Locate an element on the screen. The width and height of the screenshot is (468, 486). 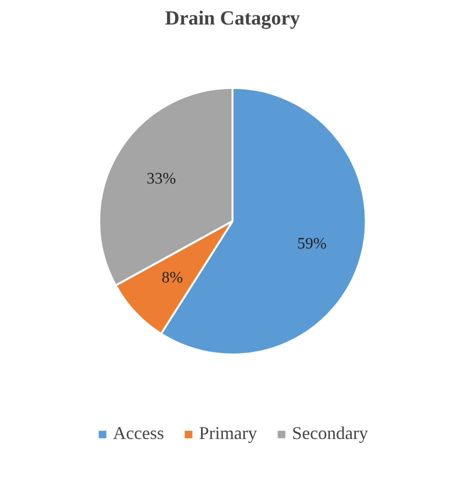
data-label: 8% is located at coordinates (172, 277).